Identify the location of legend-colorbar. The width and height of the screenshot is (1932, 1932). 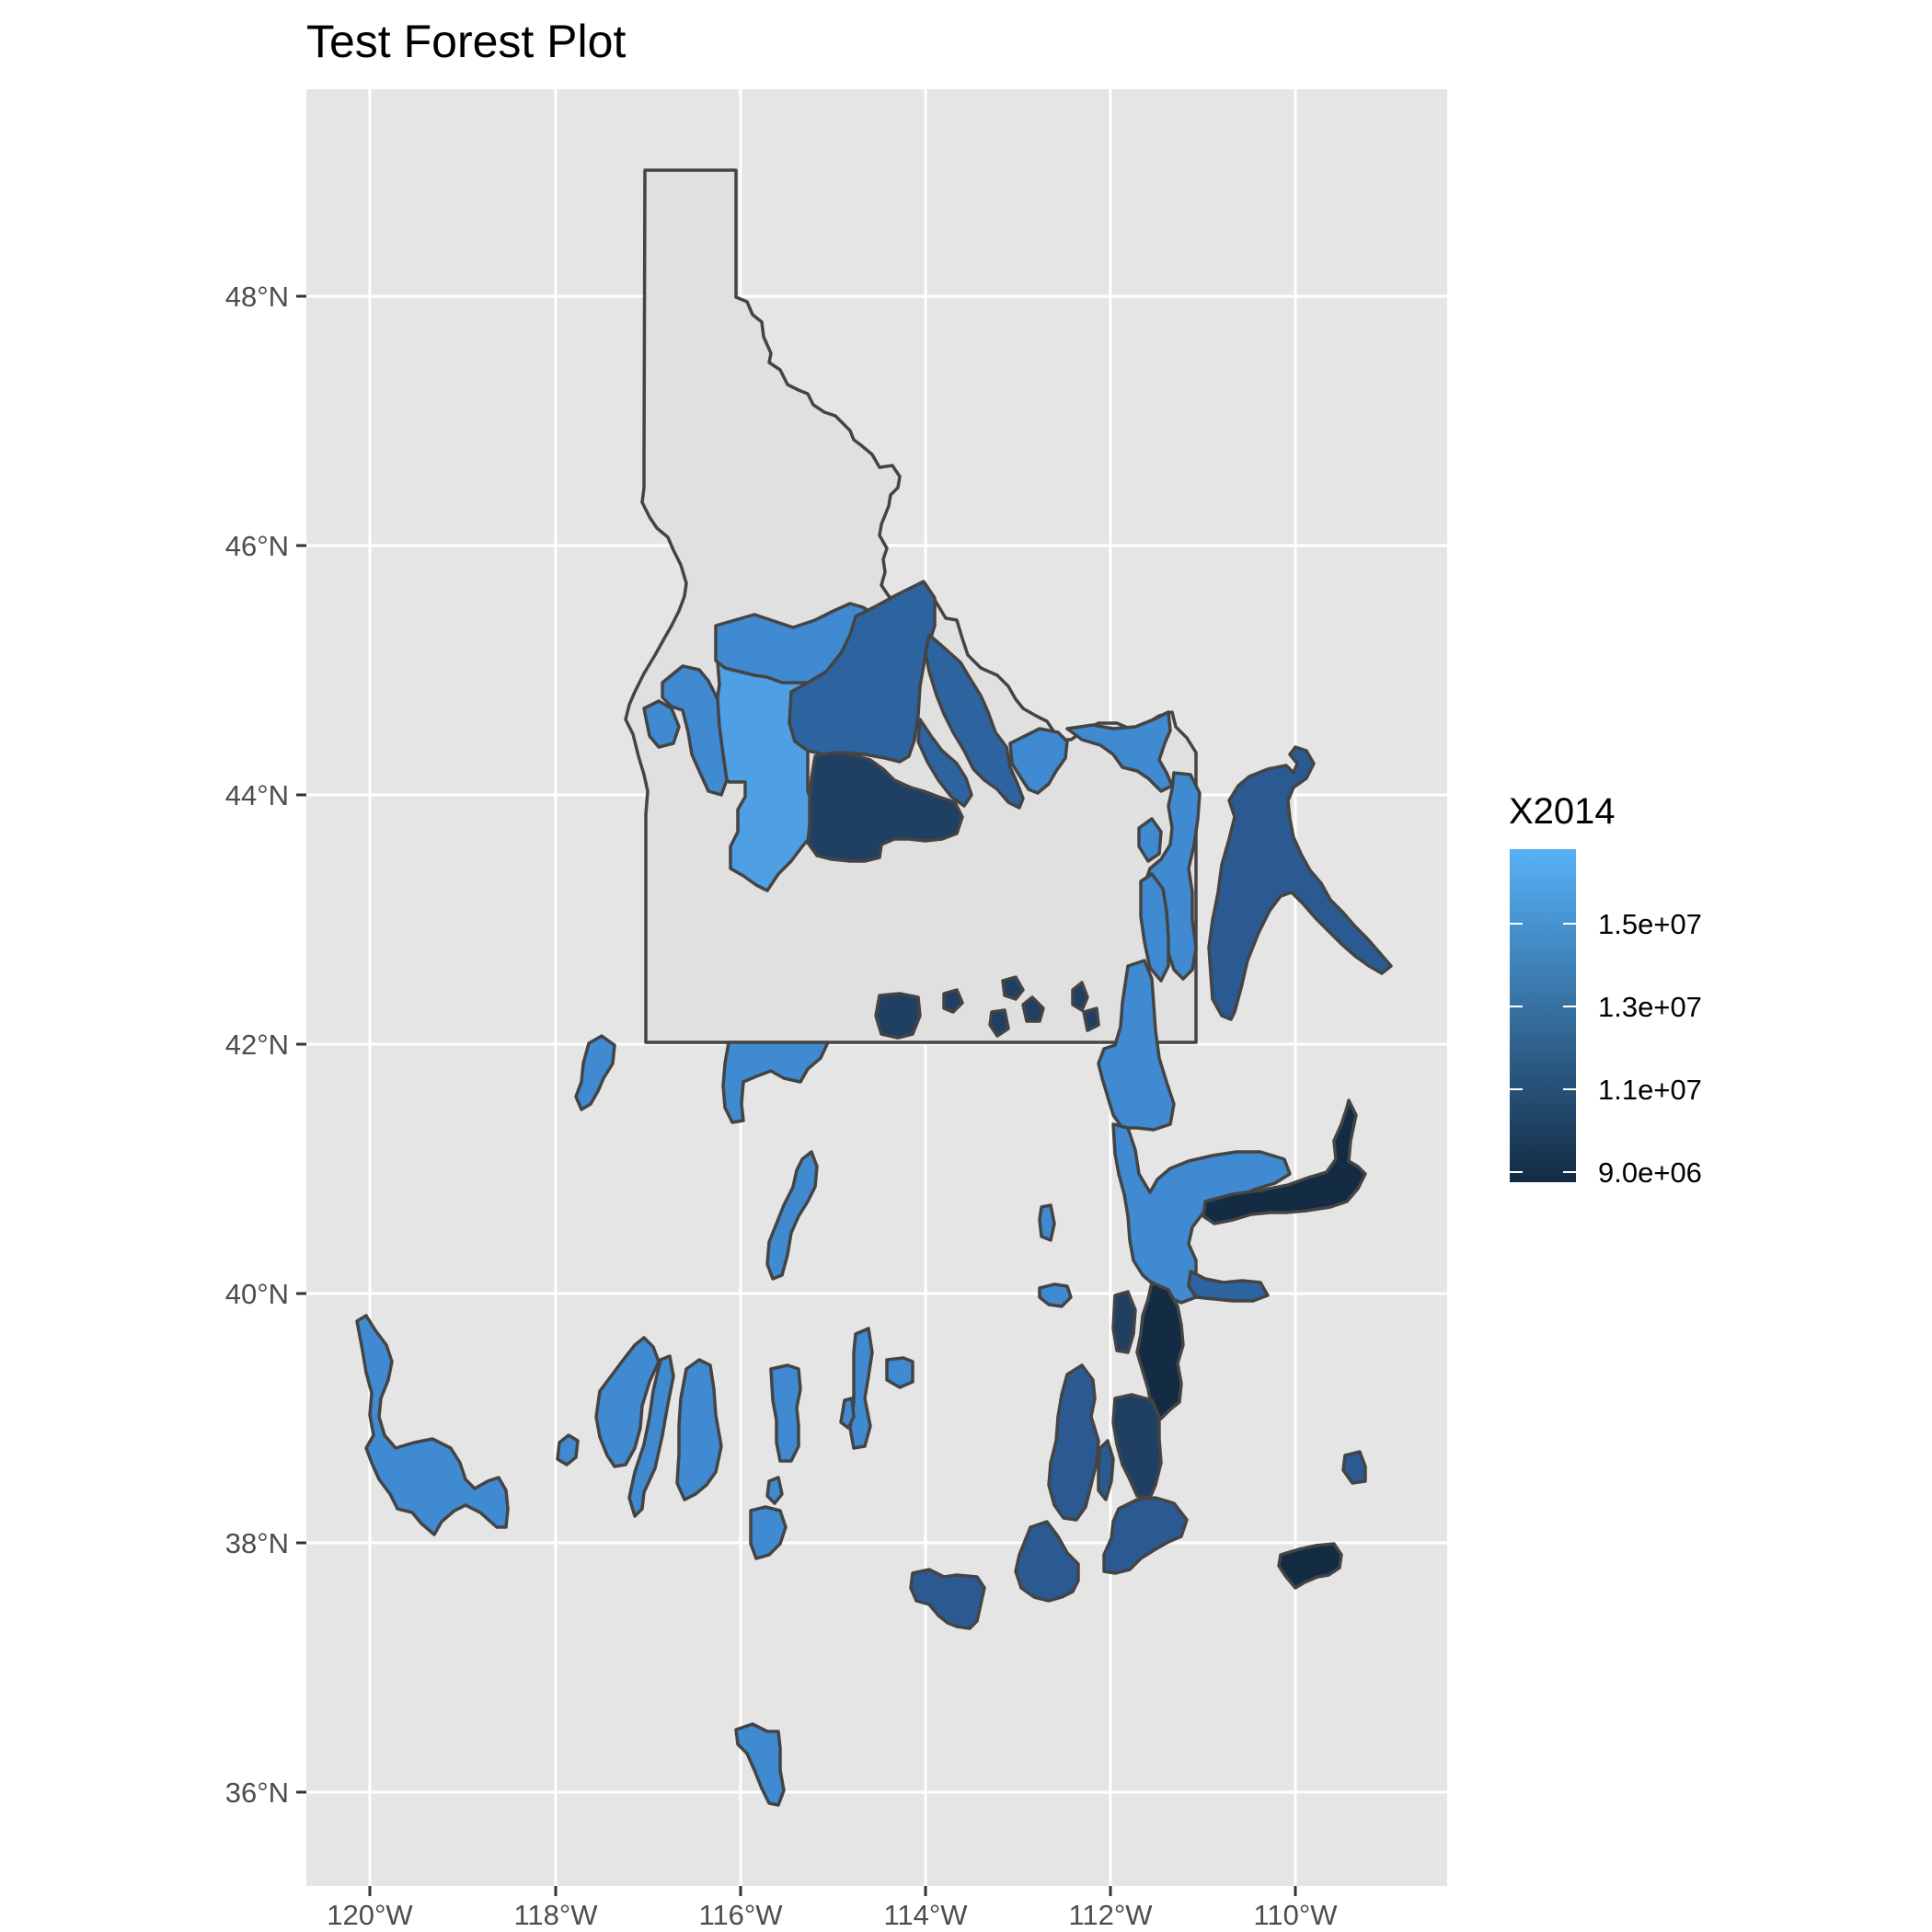
(1543, 1016).